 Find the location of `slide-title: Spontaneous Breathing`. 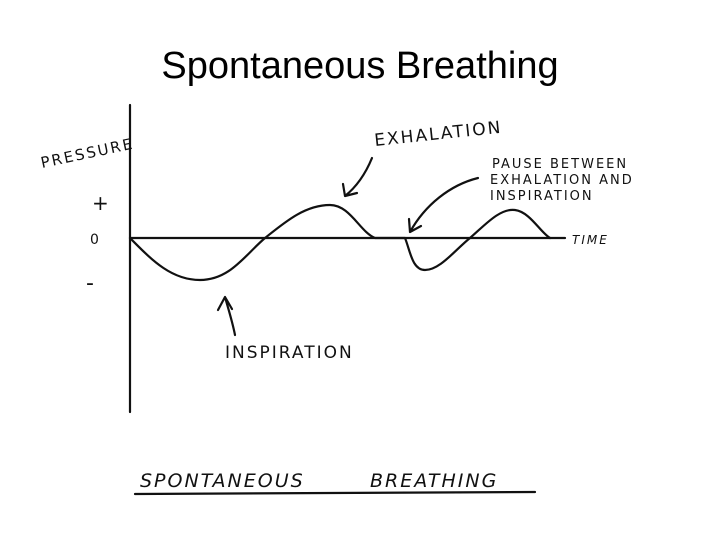

slide-title: Spontaneous Breathing is located at coordinates (359, 66).